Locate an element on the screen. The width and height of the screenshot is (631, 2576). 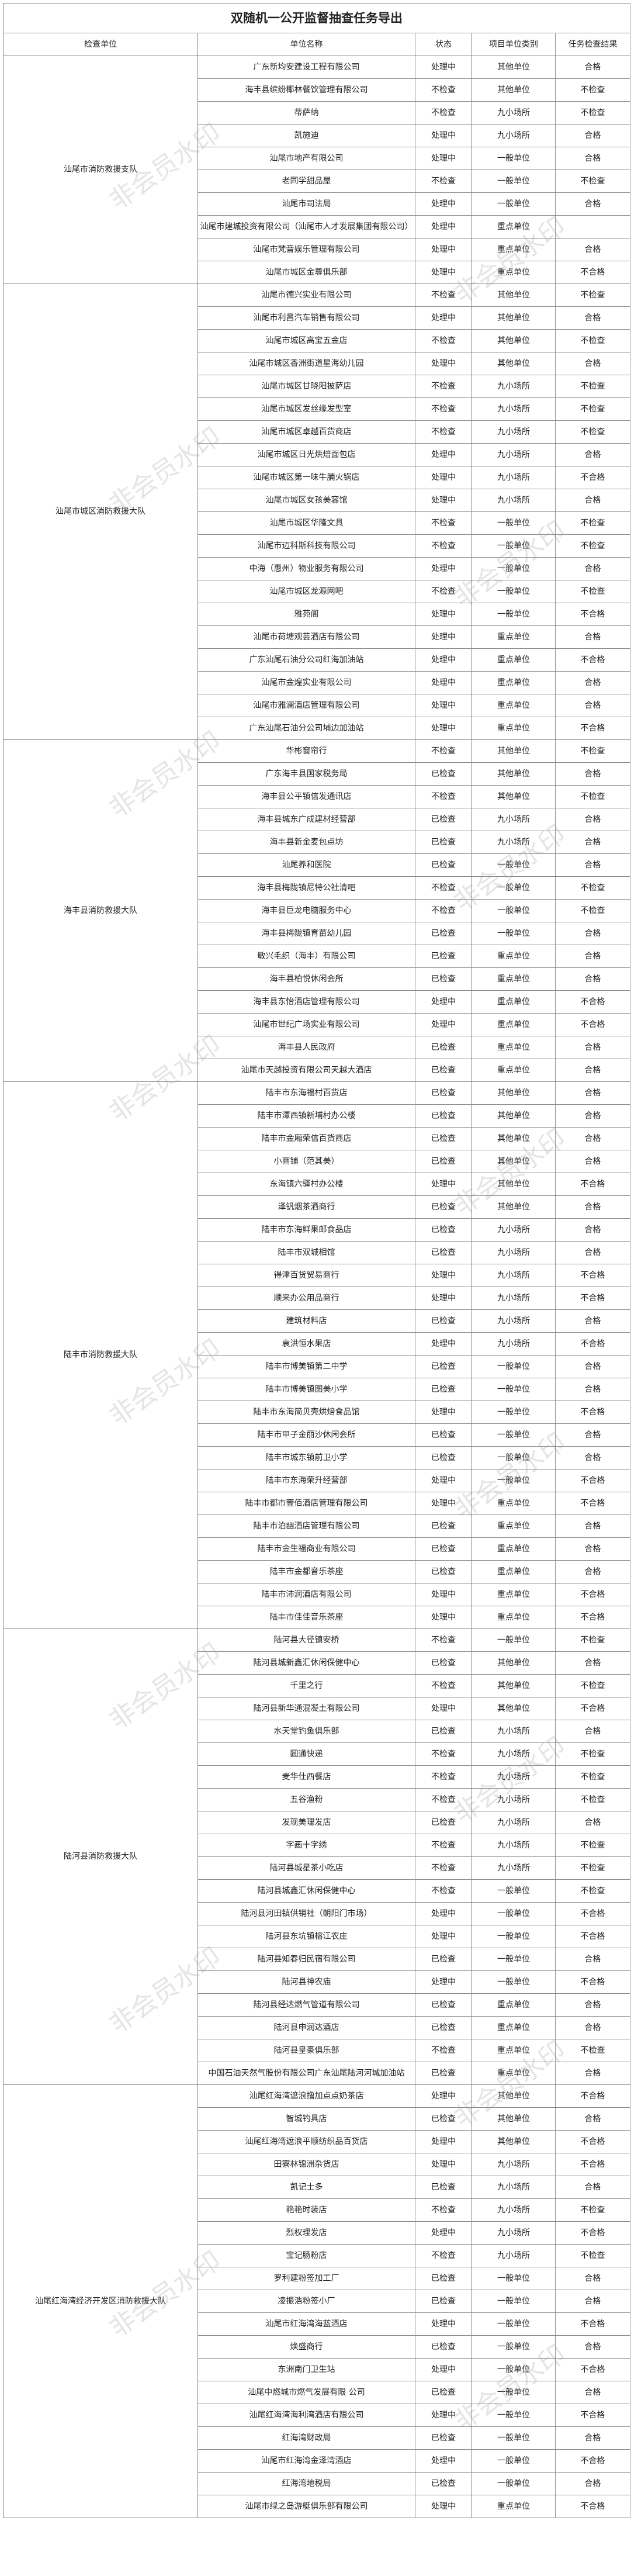
unit-name-cell: 海丰县新金麦包点坊 is located at coordinates (306, 842).